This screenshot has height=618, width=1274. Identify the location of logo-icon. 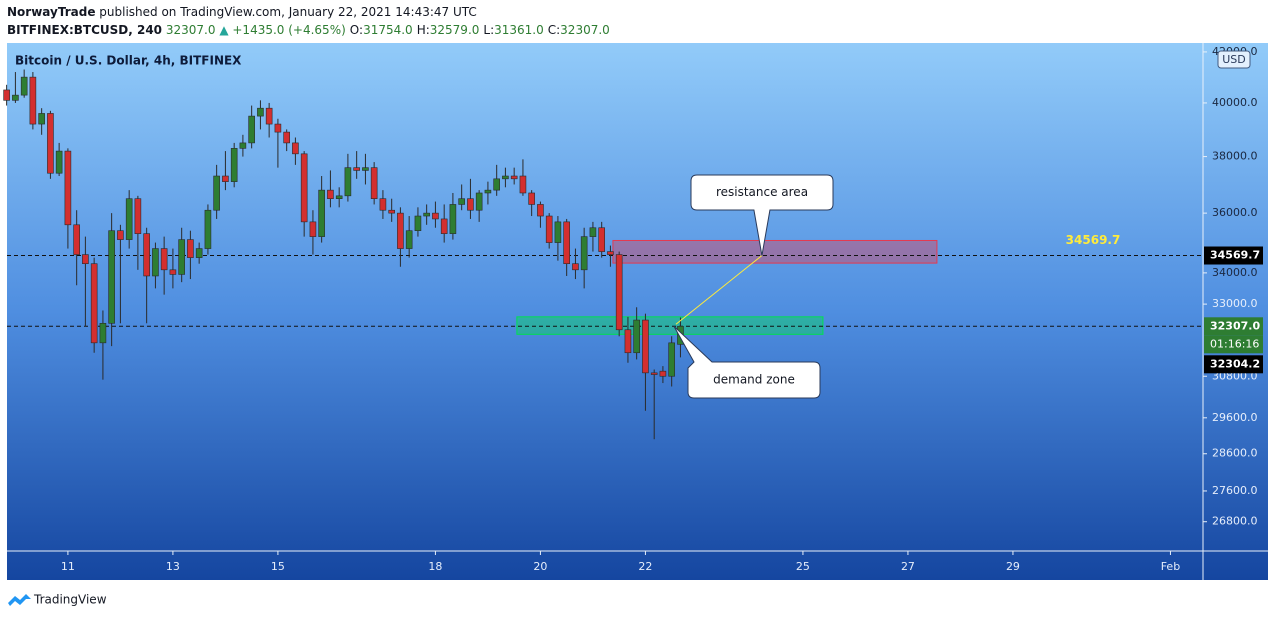
(19, 600).